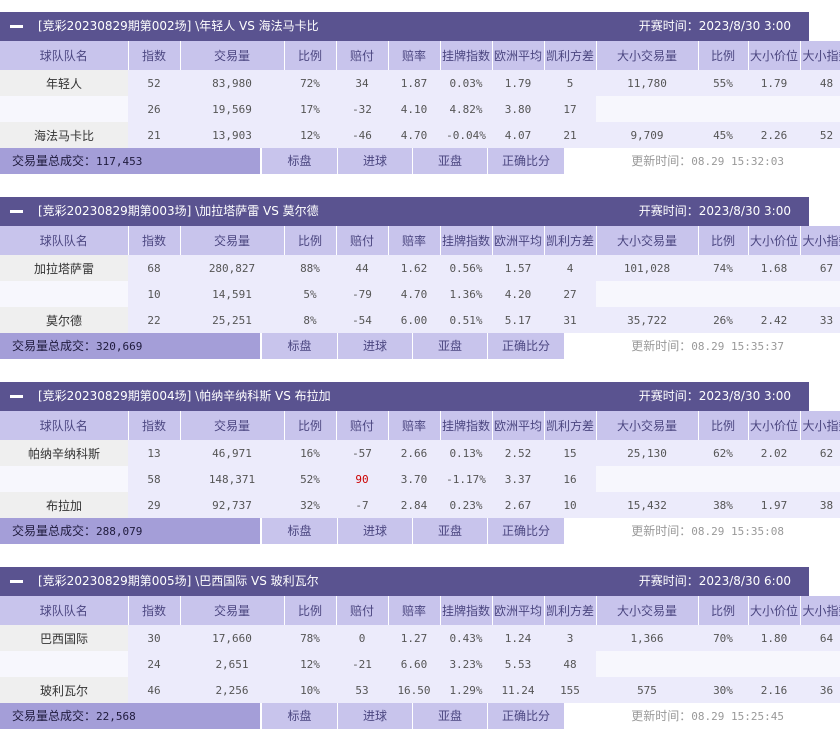  Describe the element at coordinates (414, 240) in the screenshot. I see `column-header: 赔率` at that location.